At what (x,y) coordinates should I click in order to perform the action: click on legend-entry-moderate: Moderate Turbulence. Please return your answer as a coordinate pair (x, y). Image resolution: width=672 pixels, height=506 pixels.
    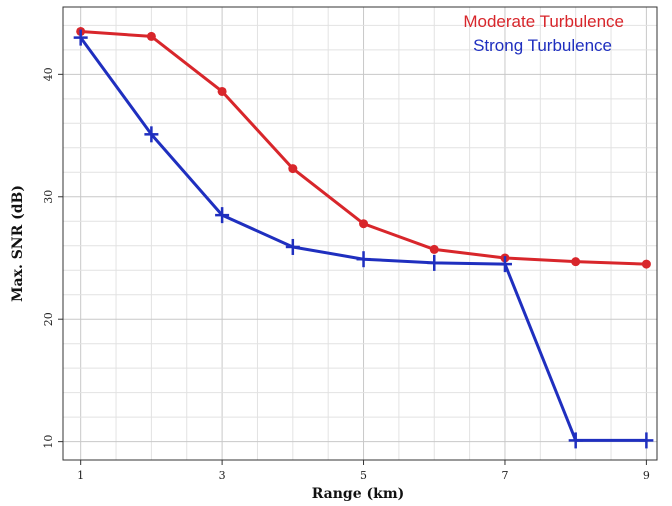
    Looking at the image, I should click on (543, 21).